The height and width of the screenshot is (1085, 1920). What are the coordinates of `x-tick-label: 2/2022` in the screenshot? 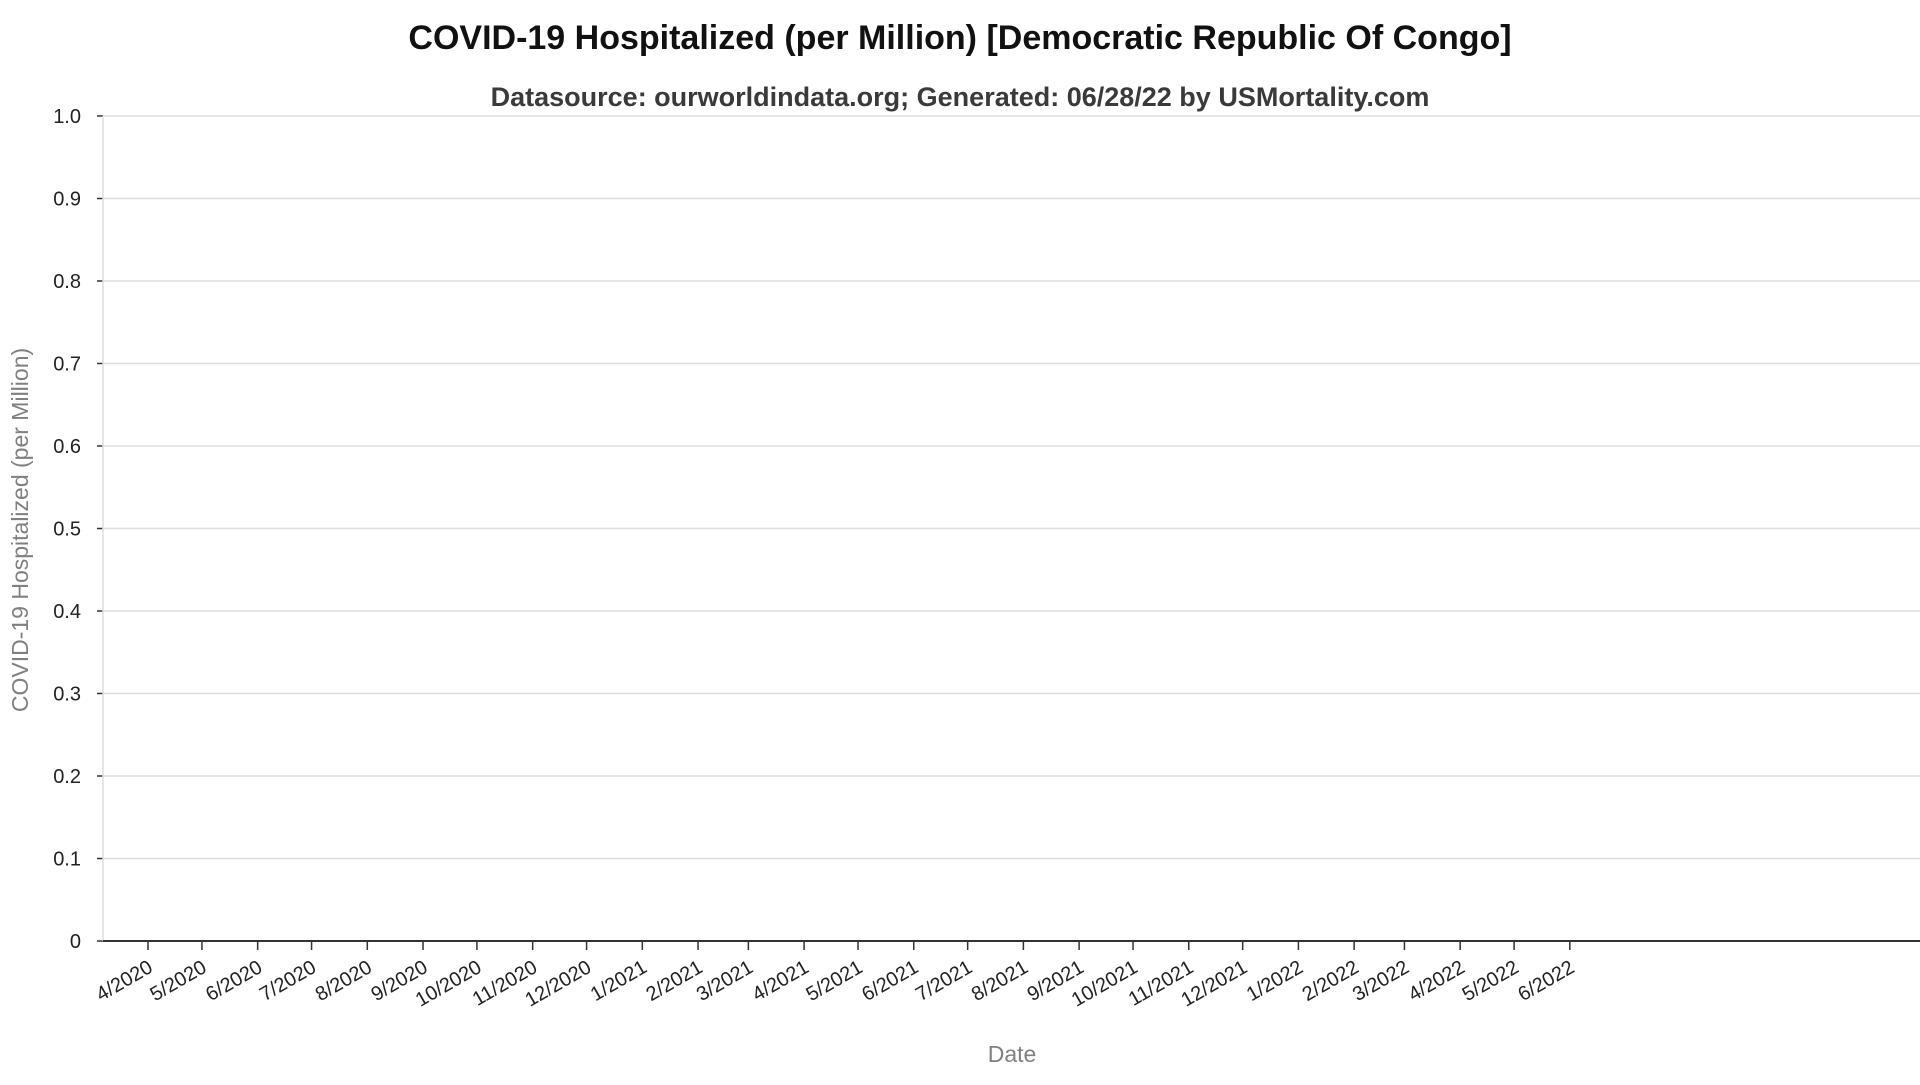 It's located at (1331, 981).